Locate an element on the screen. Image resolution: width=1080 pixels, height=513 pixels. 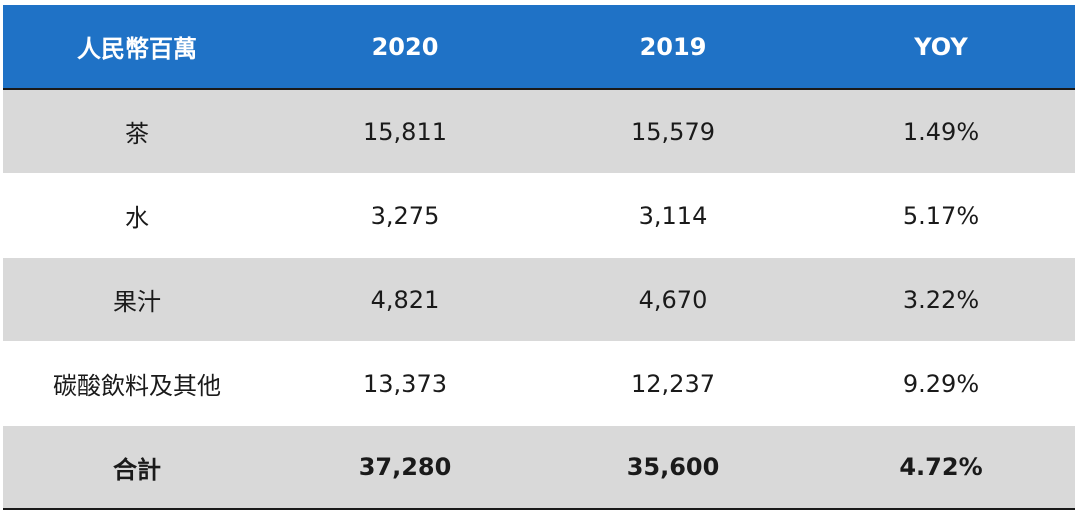
row-value-yoy: 5.17% is located at coordinates (941, 215).